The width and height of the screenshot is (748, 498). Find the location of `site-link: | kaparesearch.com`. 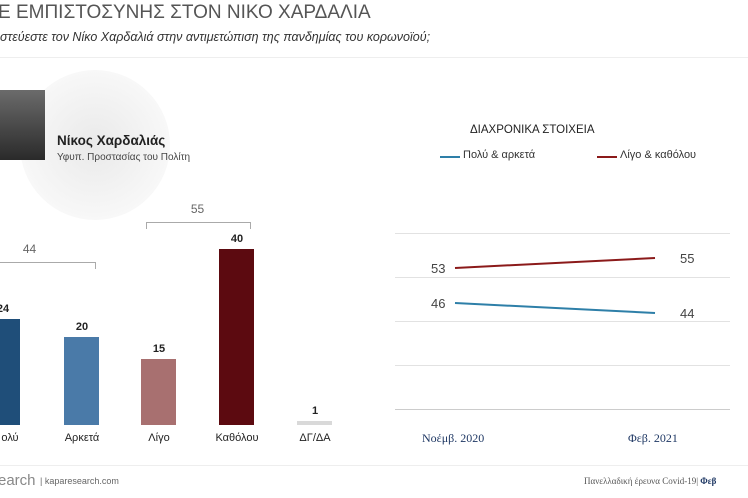

site-link: | kaparesearch.com is located at coordinates (79, 481).